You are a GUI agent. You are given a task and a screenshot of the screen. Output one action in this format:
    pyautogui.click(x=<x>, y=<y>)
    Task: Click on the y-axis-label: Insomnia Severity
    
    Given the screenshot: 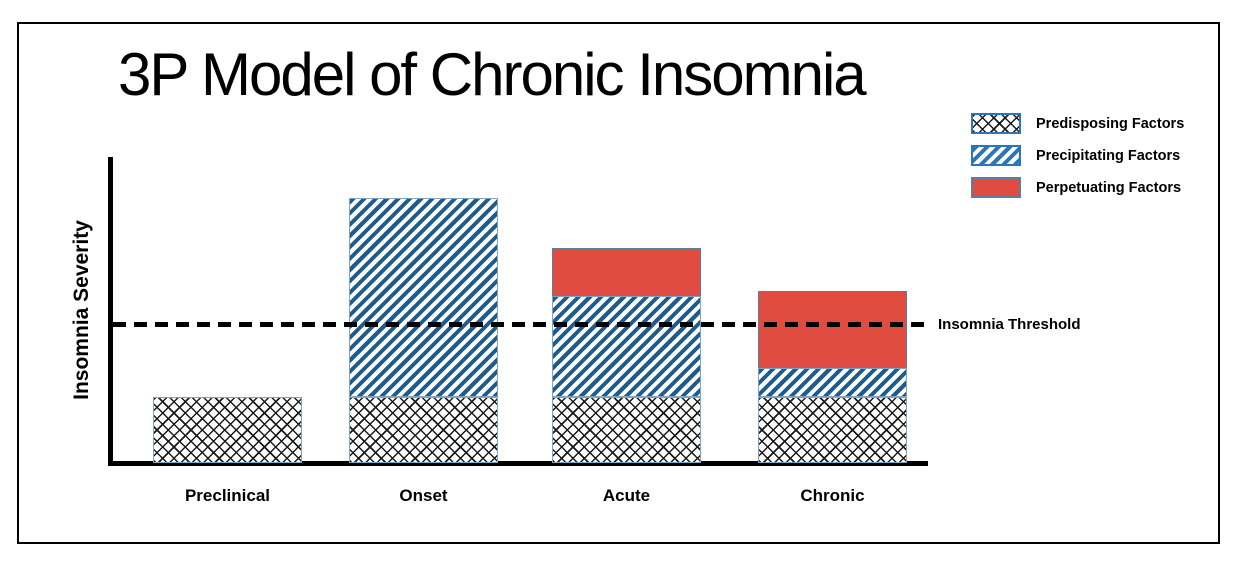 What is the action you would take?
    pyautogui.click(x=81, y=310)
    